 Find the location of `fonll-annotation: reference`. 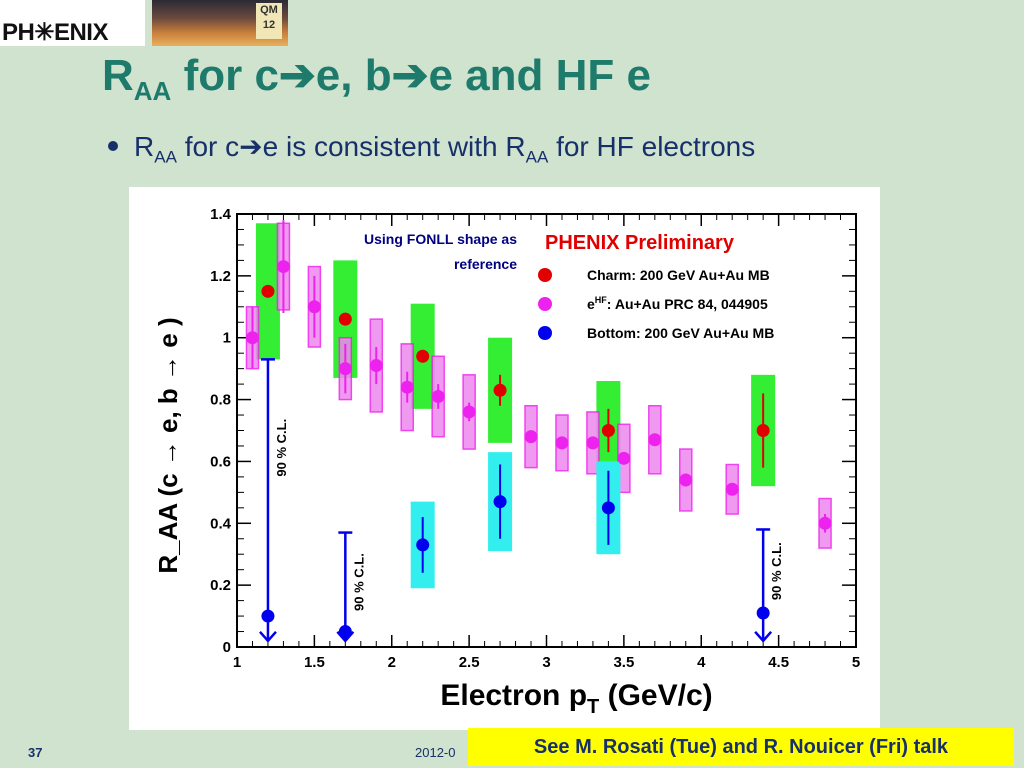

fonll-annotation: reference is located at coordinates (485, 264).